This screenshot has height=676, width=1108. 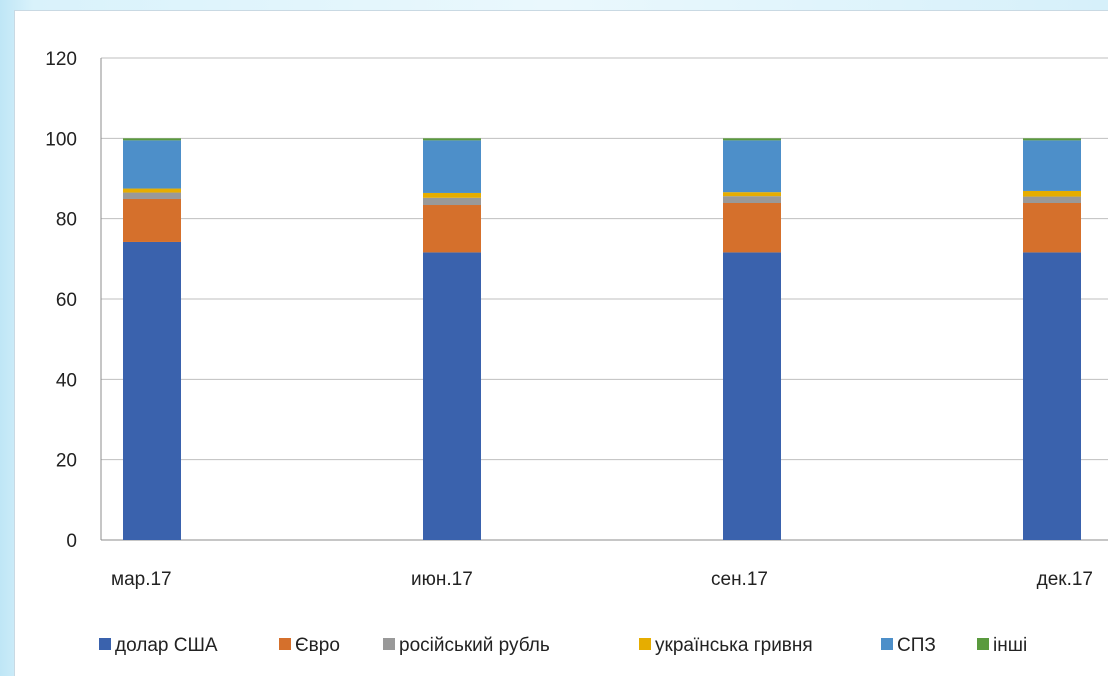 What do you see at coordinates (71, 541) in the screenshot?
I see `y-tick-label: 0` at bounding box center [71, 541].